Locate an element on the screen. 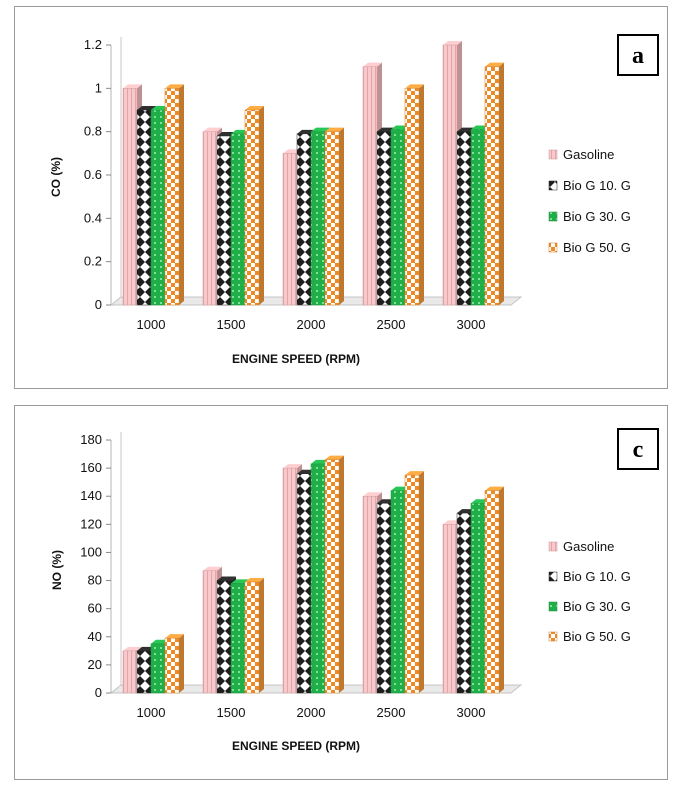 This screenshot has height=795, width=679. legend-label: Gasoline is located at coordinates (588, 546).